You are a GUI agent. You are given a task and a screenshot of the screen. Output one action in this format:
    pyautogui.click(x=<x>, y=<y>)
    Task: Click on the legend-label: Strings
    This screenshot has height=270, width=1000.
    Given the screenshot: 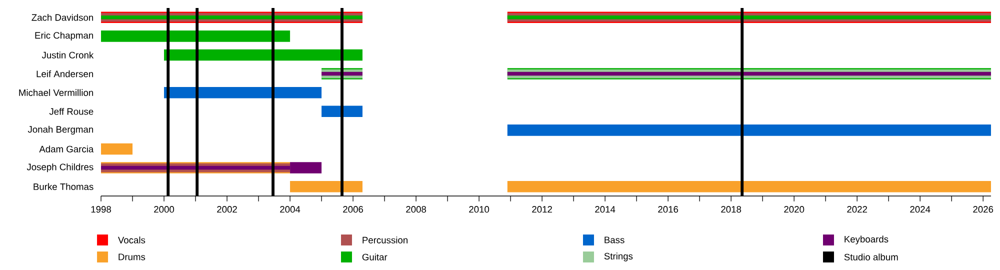 What is the action you would take?
    pyautogui.click(x=618, y=257)
    